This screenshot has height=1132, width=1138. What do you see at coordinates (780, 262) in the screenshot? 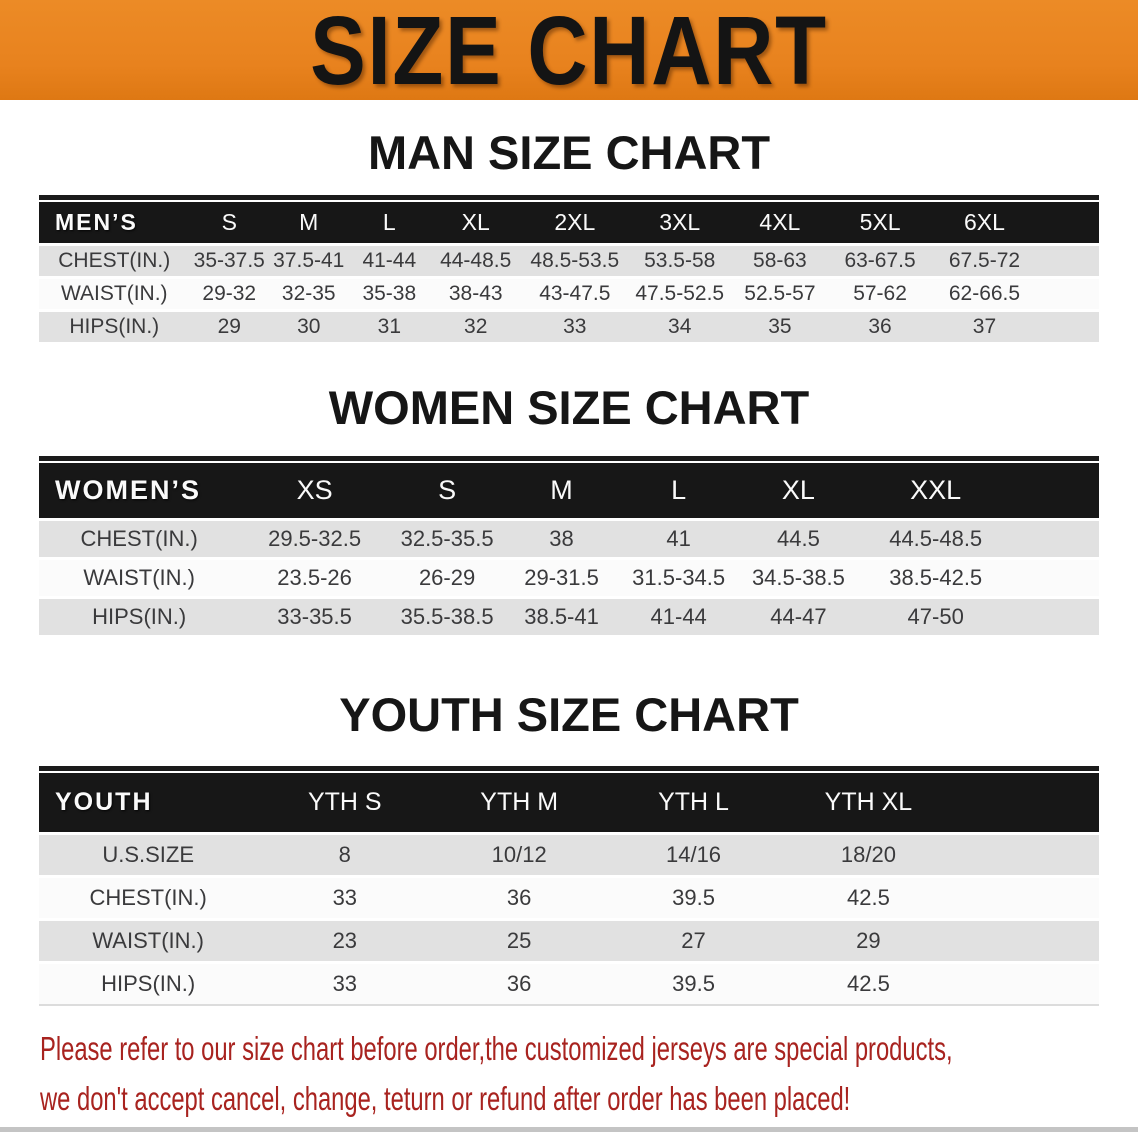
I see `value-cell: 58-63` at bounding box center [780, 262].